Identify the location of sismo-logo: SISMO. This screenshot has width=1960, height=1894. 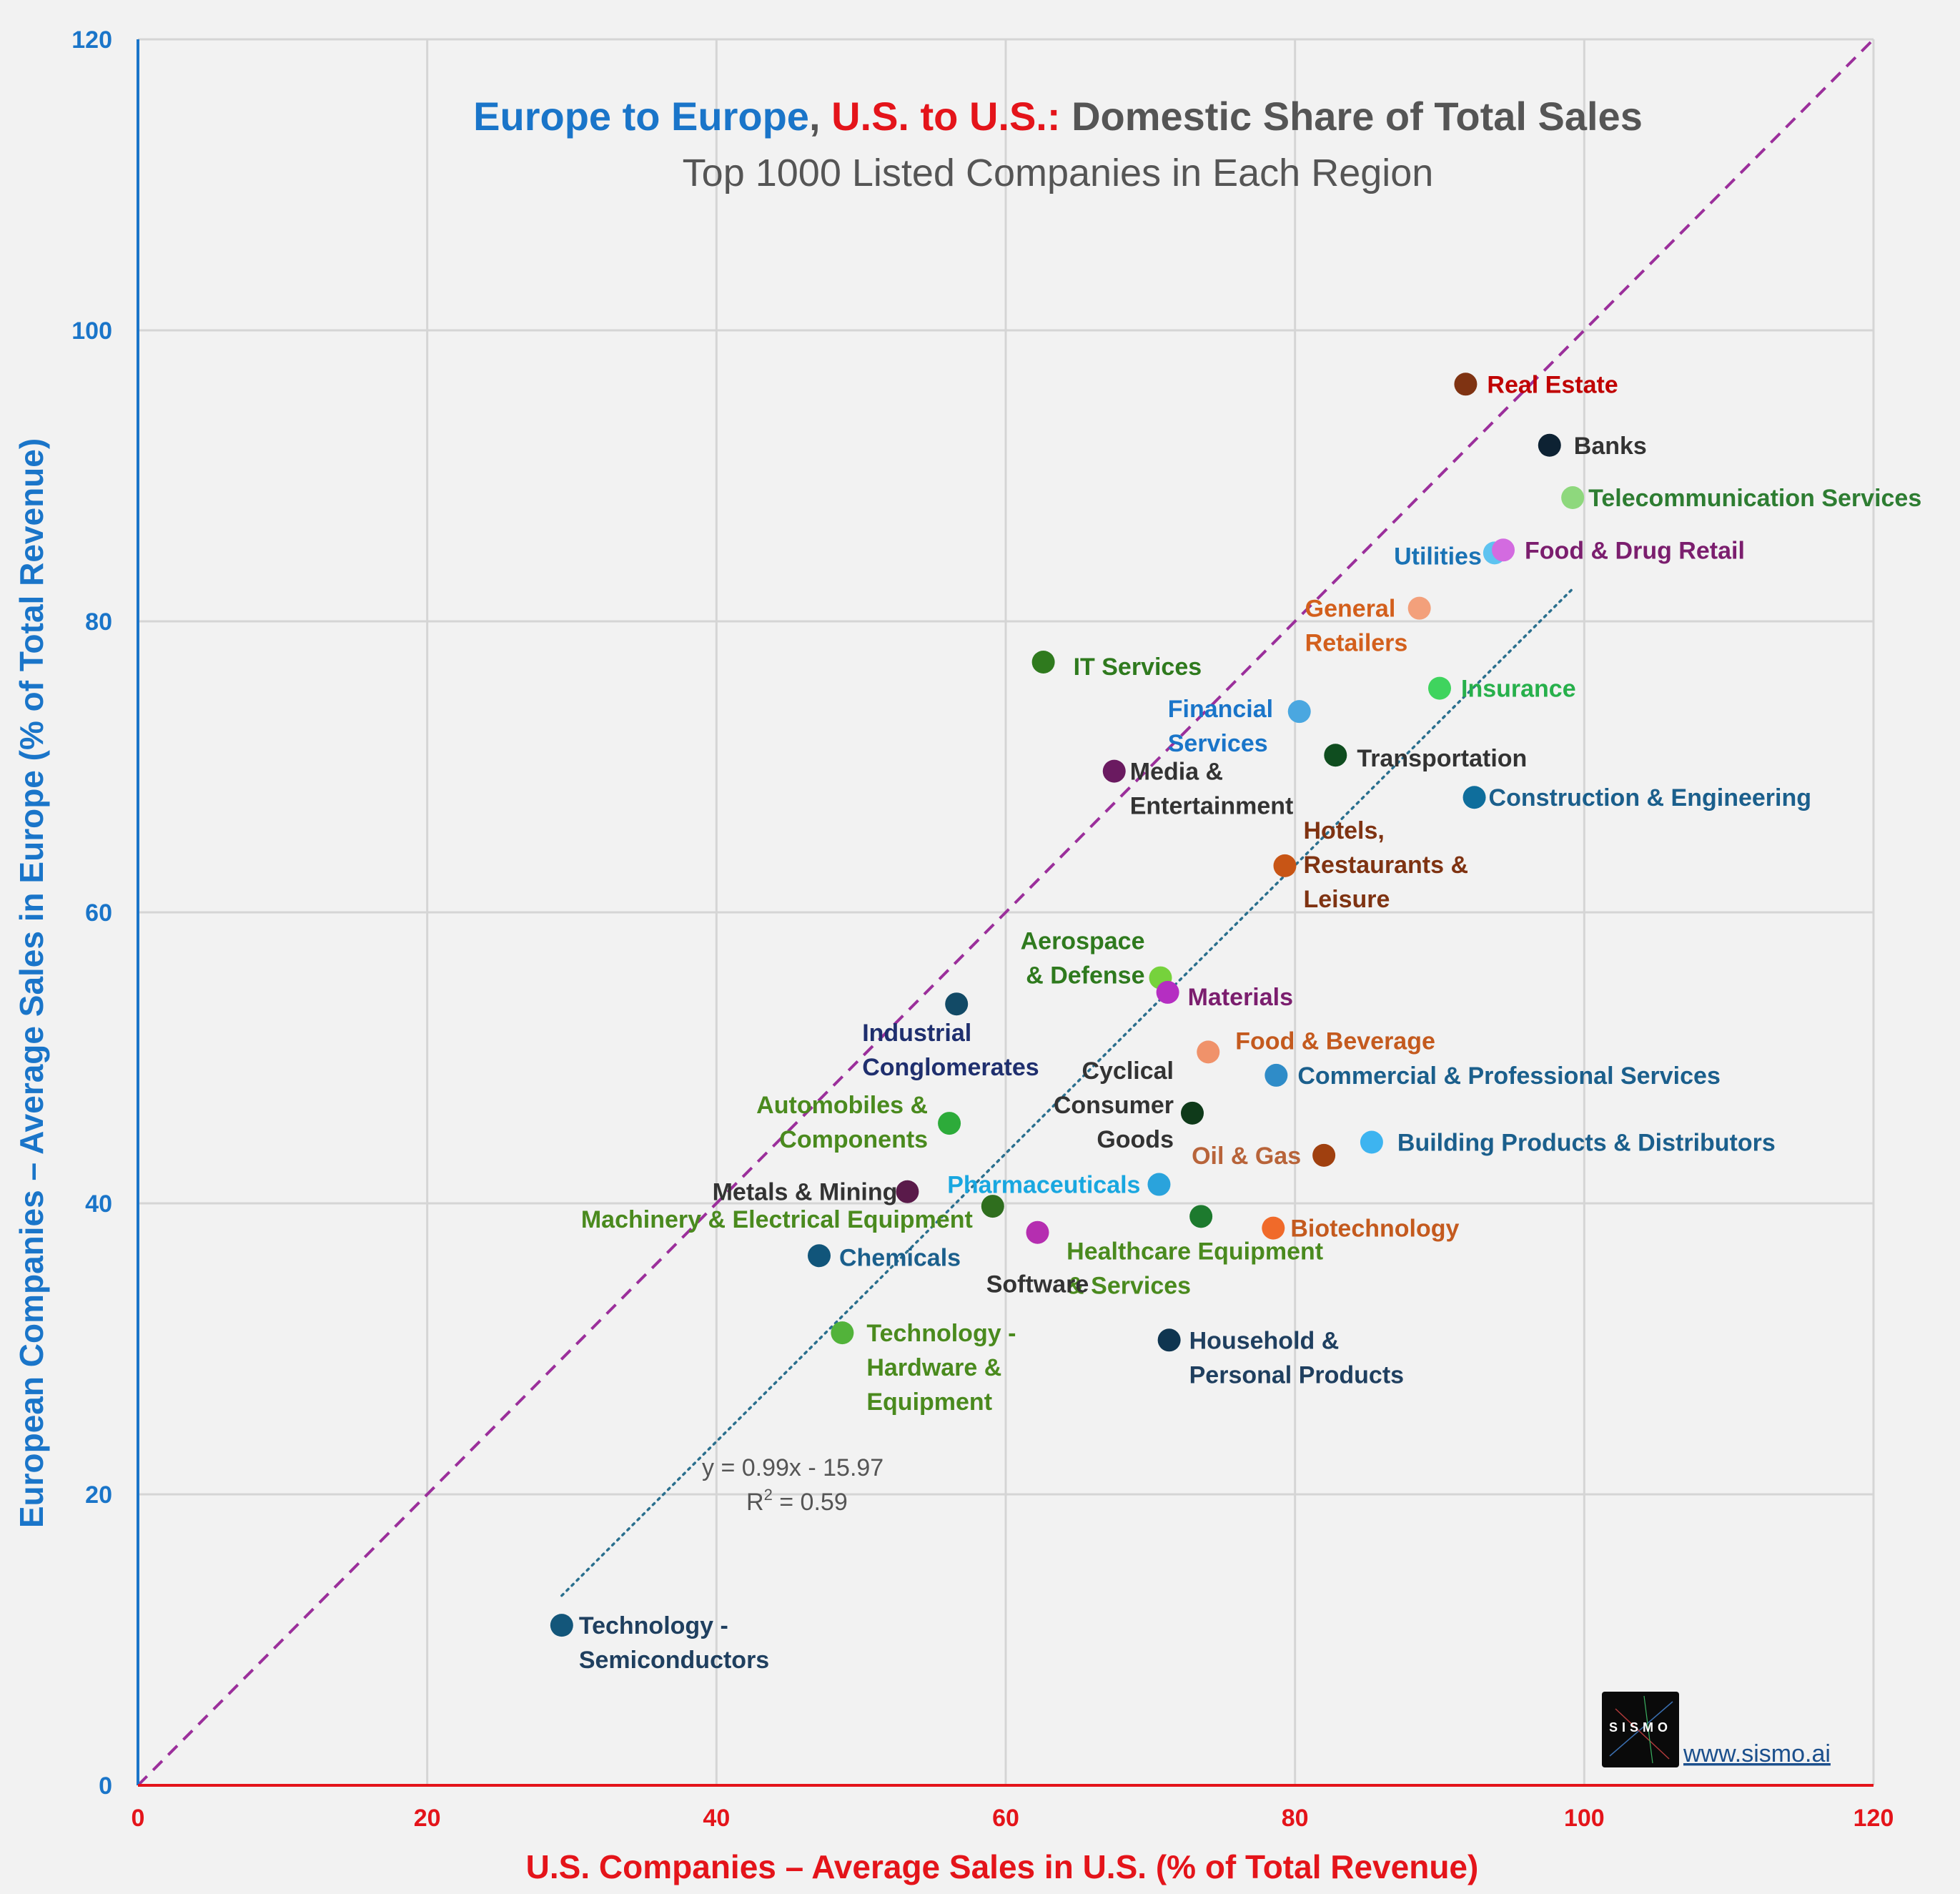
(1640, 1729).